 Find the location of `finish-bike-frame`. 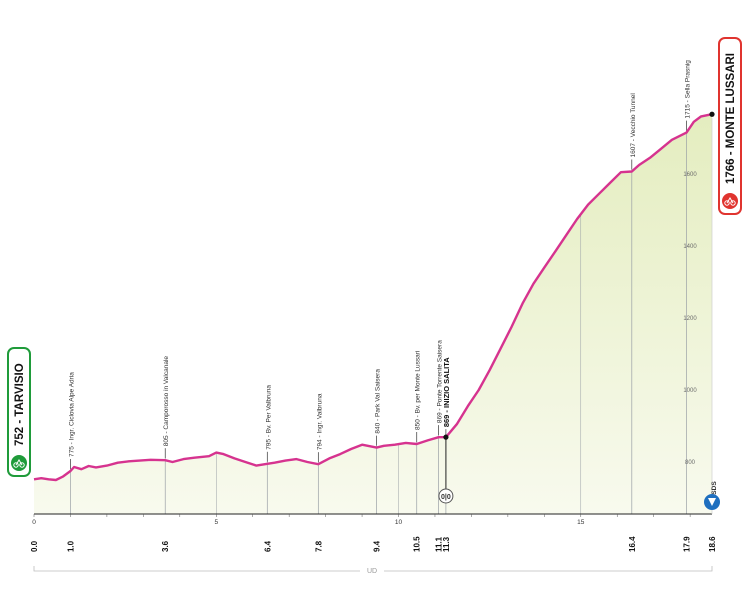

finish-bike-frame is located at coordinates (730, 200).